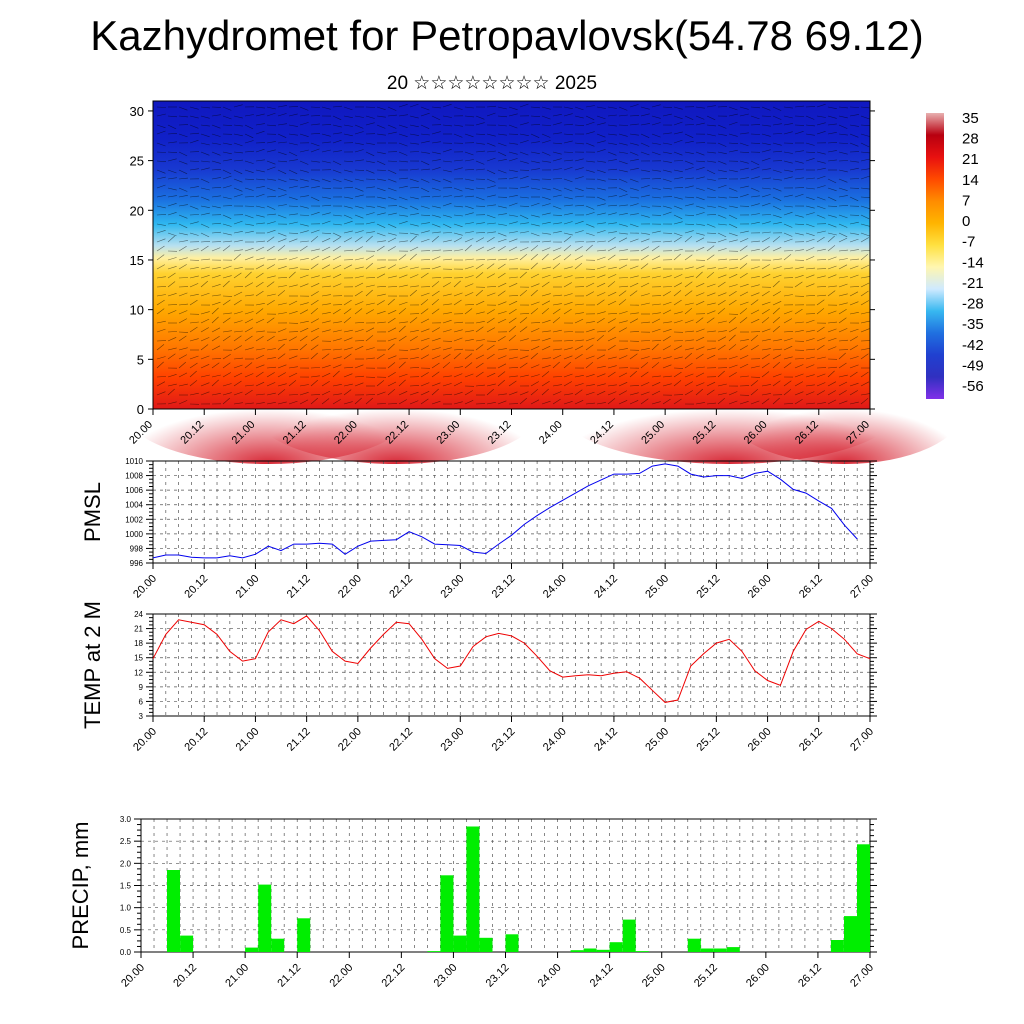 The height and width of the screenshot is (1024, 1024). What do you see at coordinates (137, 210) in the screenshot?
I see `y-tick-label: 20` at bounding box center [137, 210].